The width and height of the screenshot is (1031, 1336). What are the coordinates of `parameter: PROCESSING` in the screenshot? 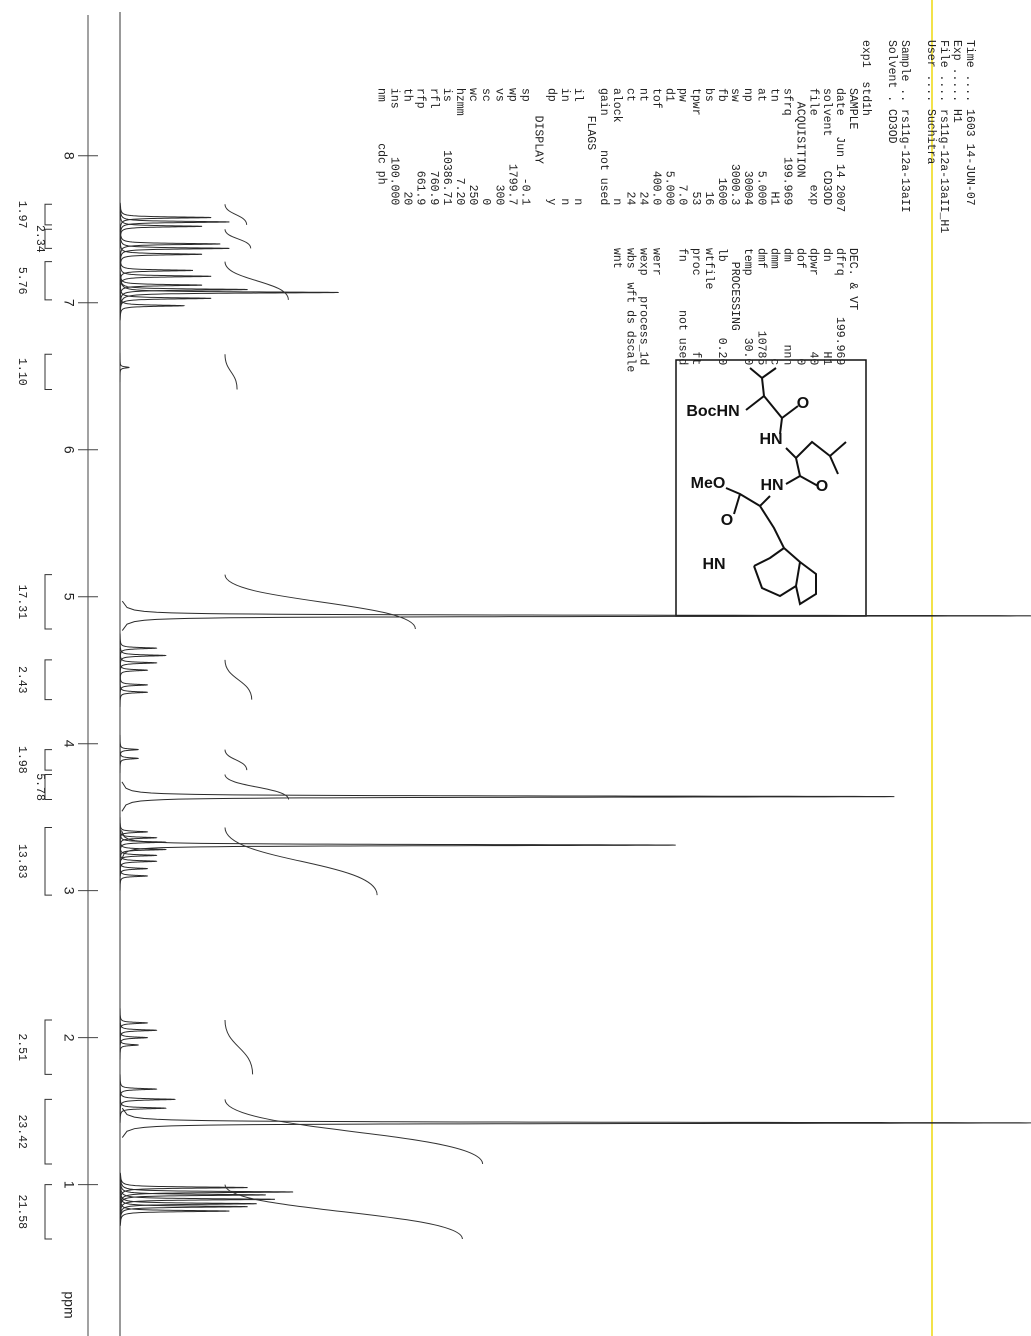 It's located at (734, 289).